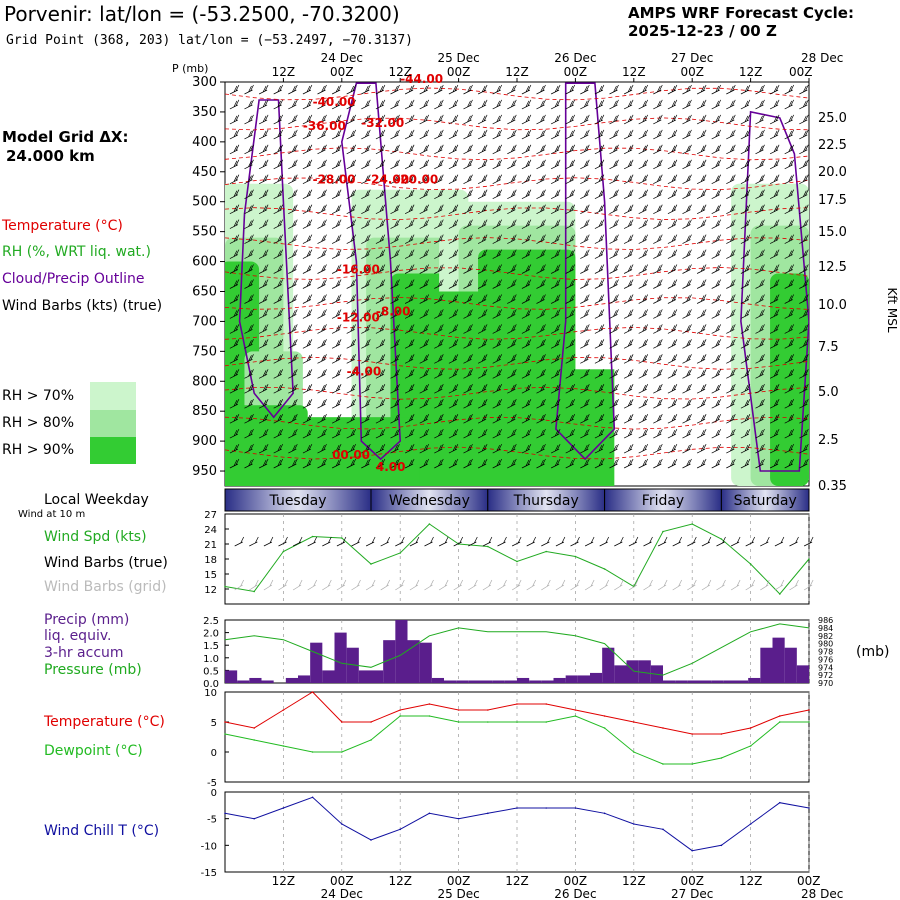  What do you see at coordinates (575, 58) in the screenshot?
I see `top-date-tick: 26 Dec` at bounding box center [575, 58].